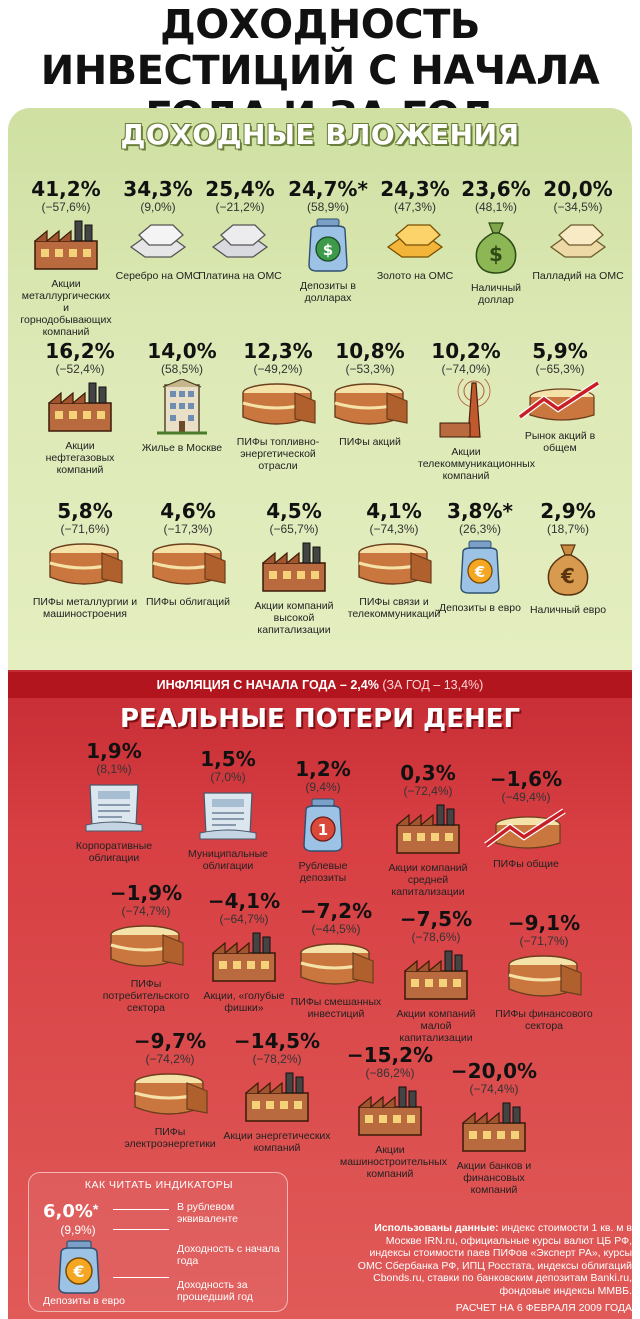  I want to click on gold-bars-icon, so click(415, 242).